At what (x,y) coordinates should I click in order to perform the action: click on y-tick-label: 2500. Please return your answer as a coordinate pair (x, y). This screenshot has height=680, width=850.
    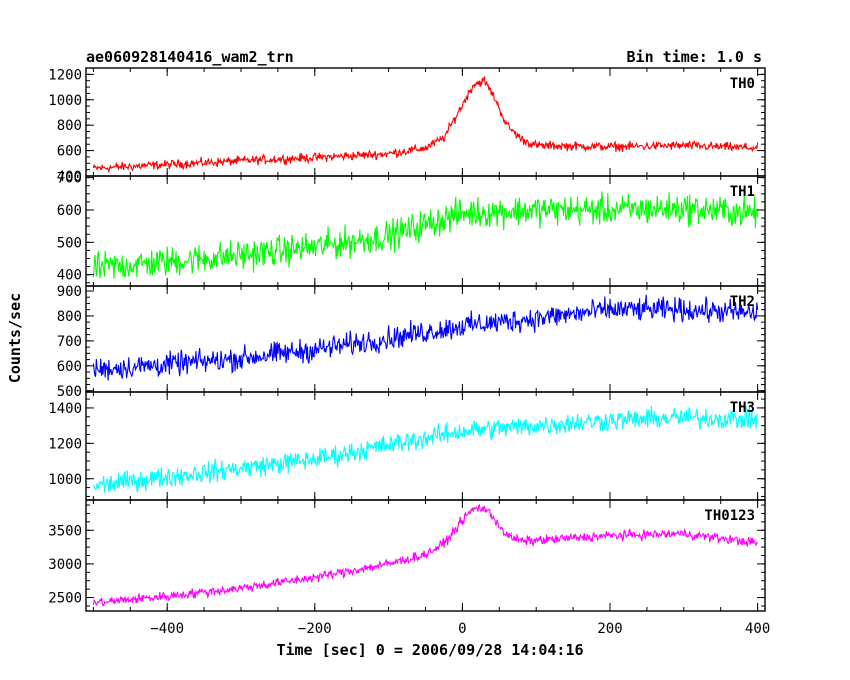
    Looking at the image, I should click on (65, 599).